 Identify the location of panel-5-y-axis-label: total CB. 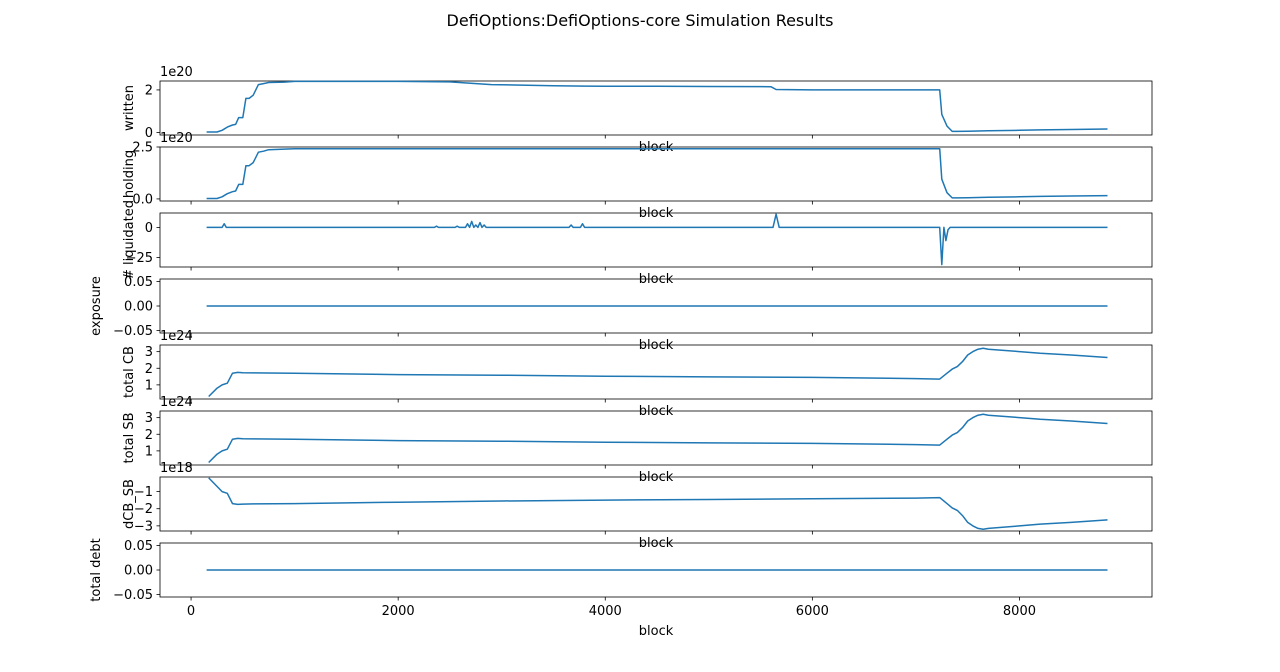
(129, 372).